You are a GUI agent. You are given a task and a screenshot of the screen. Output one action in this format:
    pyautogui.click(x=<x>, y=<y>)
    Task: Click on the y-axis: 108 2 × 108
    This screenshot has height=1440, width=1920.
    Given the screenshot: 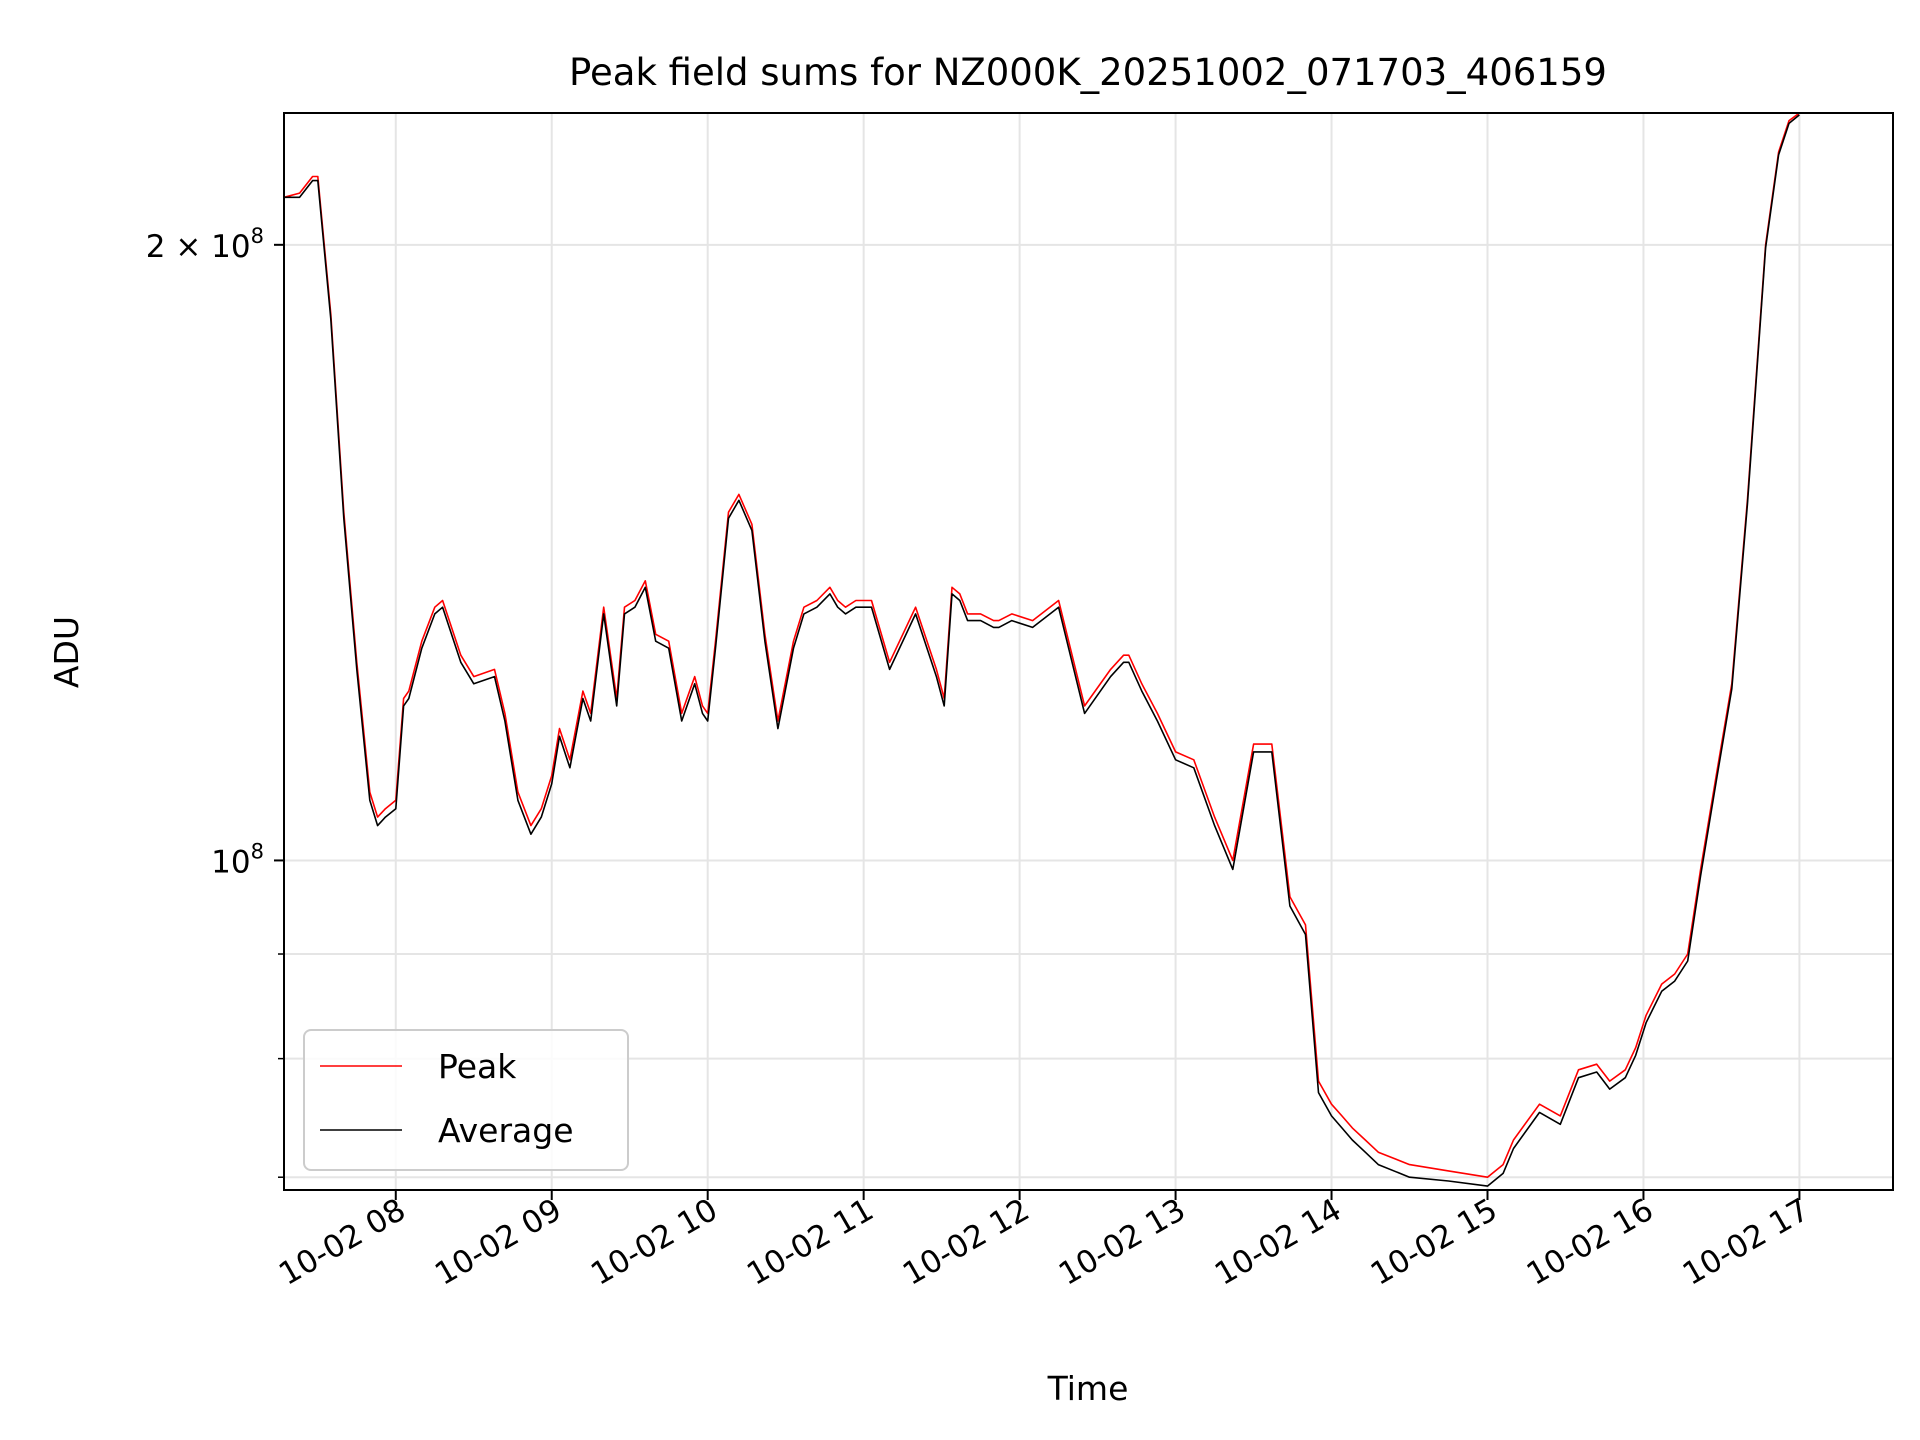 What is the action you would take?
    pyautogui.click(x=215, y=701)
    